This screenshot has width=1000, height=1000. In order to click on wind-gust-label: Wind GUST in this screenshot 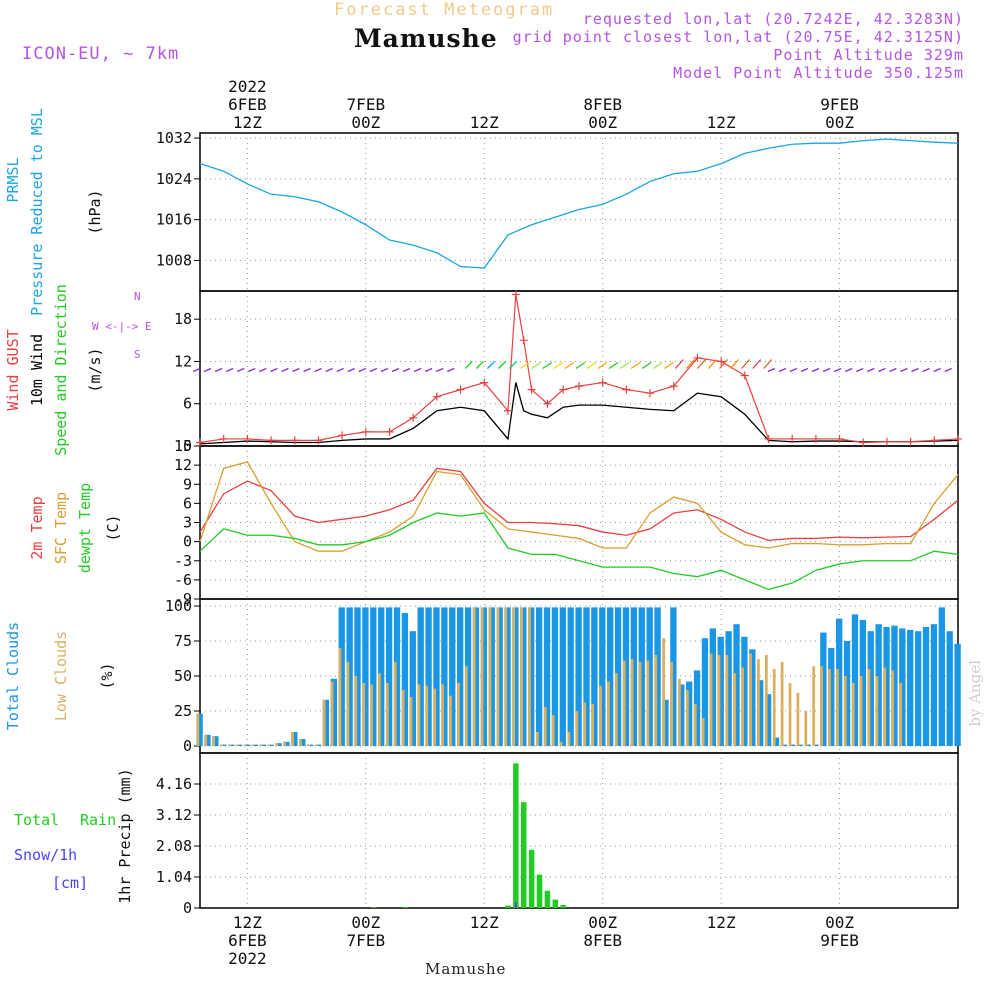, I will do `click(13, 369)`.